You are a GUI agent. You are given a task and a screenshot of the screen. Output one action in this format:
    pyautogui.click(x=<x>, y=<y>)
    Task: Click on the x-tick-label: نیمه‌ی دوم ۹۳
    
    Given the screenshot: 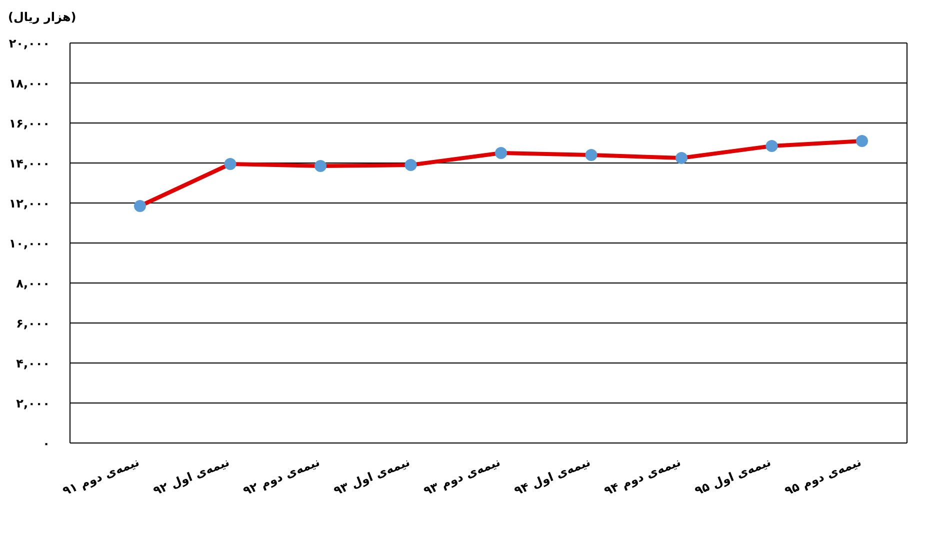 What is the action you would take?
    pyautogui.click(x=462, y=476)
    